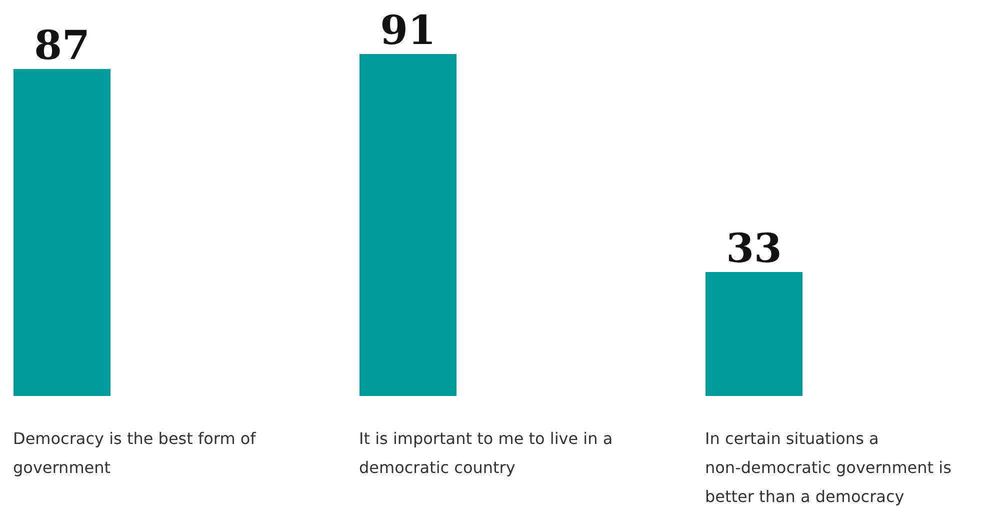 This screenshot has width=997, height=506. Describe the element at coordinates (134, 453) in the screenshot. I see `x-tick-label: Democracy is the best form of government` at that location.